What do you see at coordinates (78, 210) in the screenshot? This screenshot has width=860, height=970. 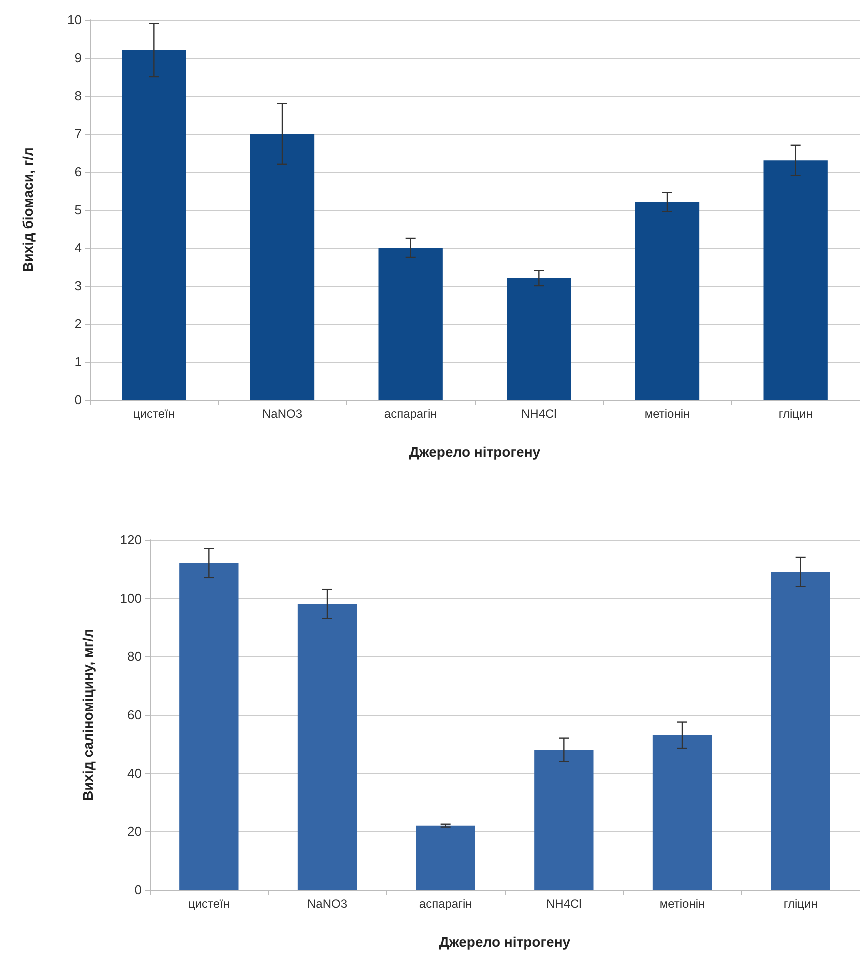 I see `y-tick-label: 5` at bounding box center [78, 210].